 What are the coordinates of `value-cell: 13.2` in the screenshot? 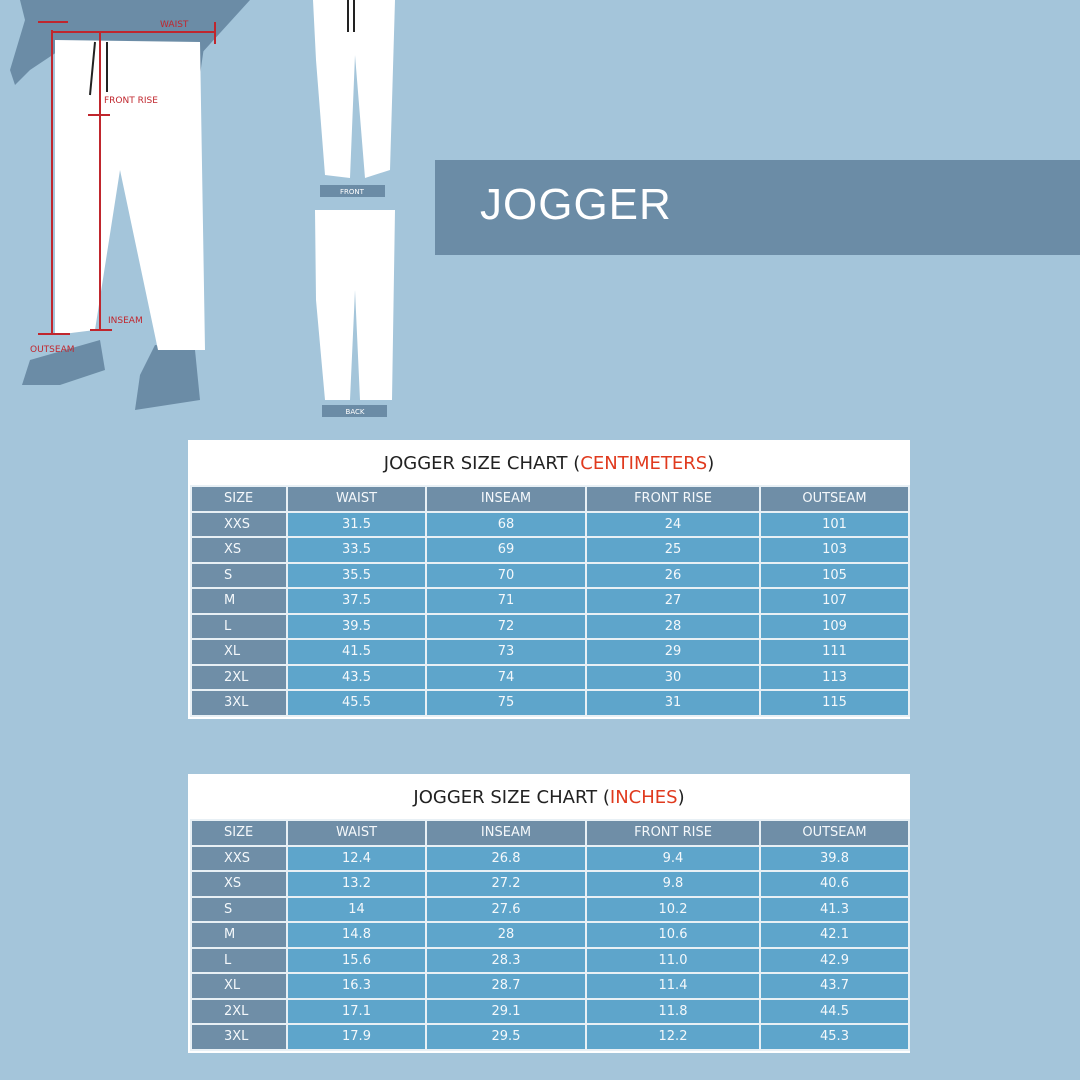 It's located at (356, 884).